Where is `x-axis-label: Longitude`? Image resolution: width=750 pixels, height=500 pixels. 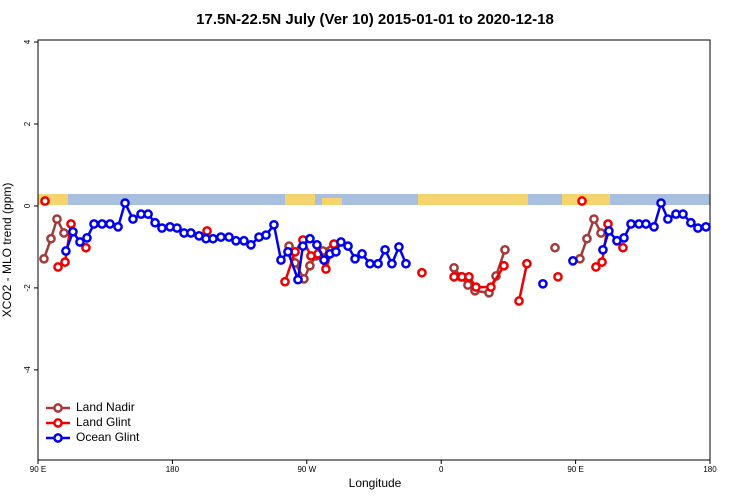 x-axis-label: Longitude is located at coordinates (375, 483).